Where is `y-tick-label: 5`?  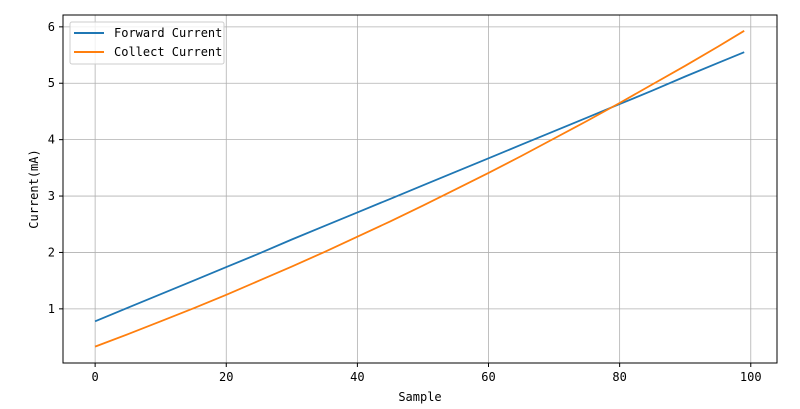
y-tick-label: 5 is located at coordinates (51, 83).